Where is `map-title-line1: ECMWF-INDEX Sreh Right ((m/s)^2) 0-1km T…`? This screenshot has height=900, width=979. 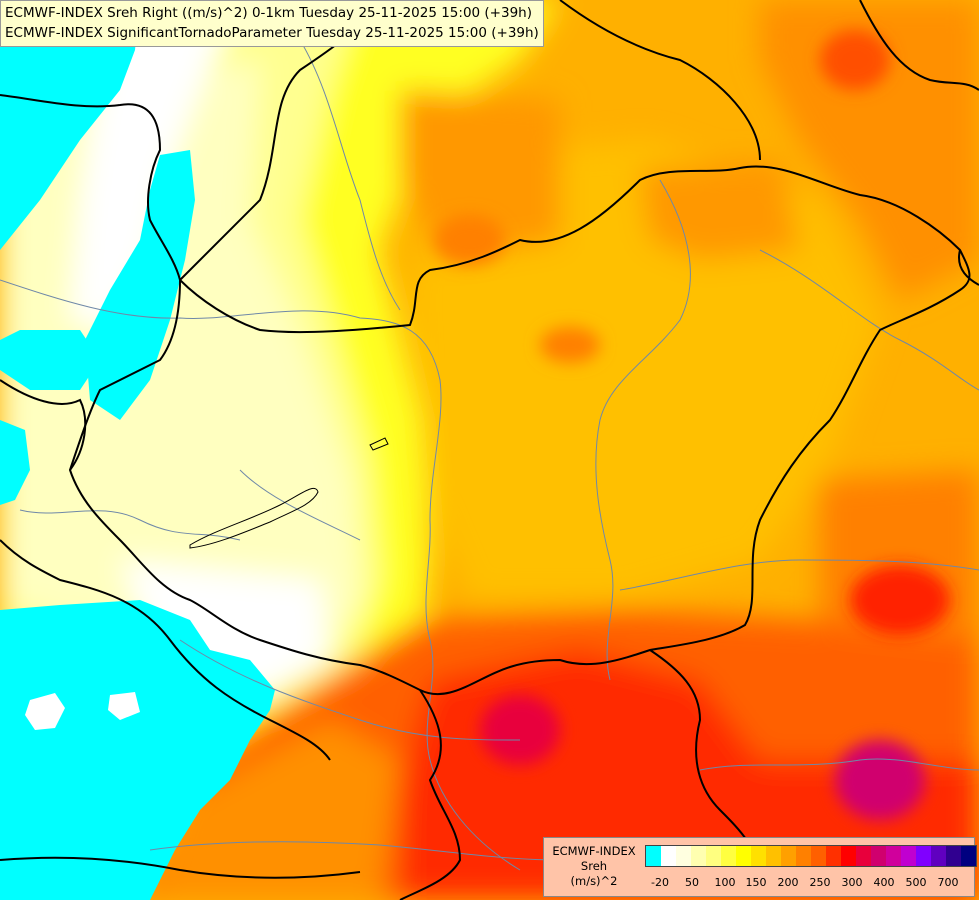 map-title-line1: ECMWF-INDEX Sreh Right ((m/s)^2) 0-1km T… is located at coordinates (268, 13).